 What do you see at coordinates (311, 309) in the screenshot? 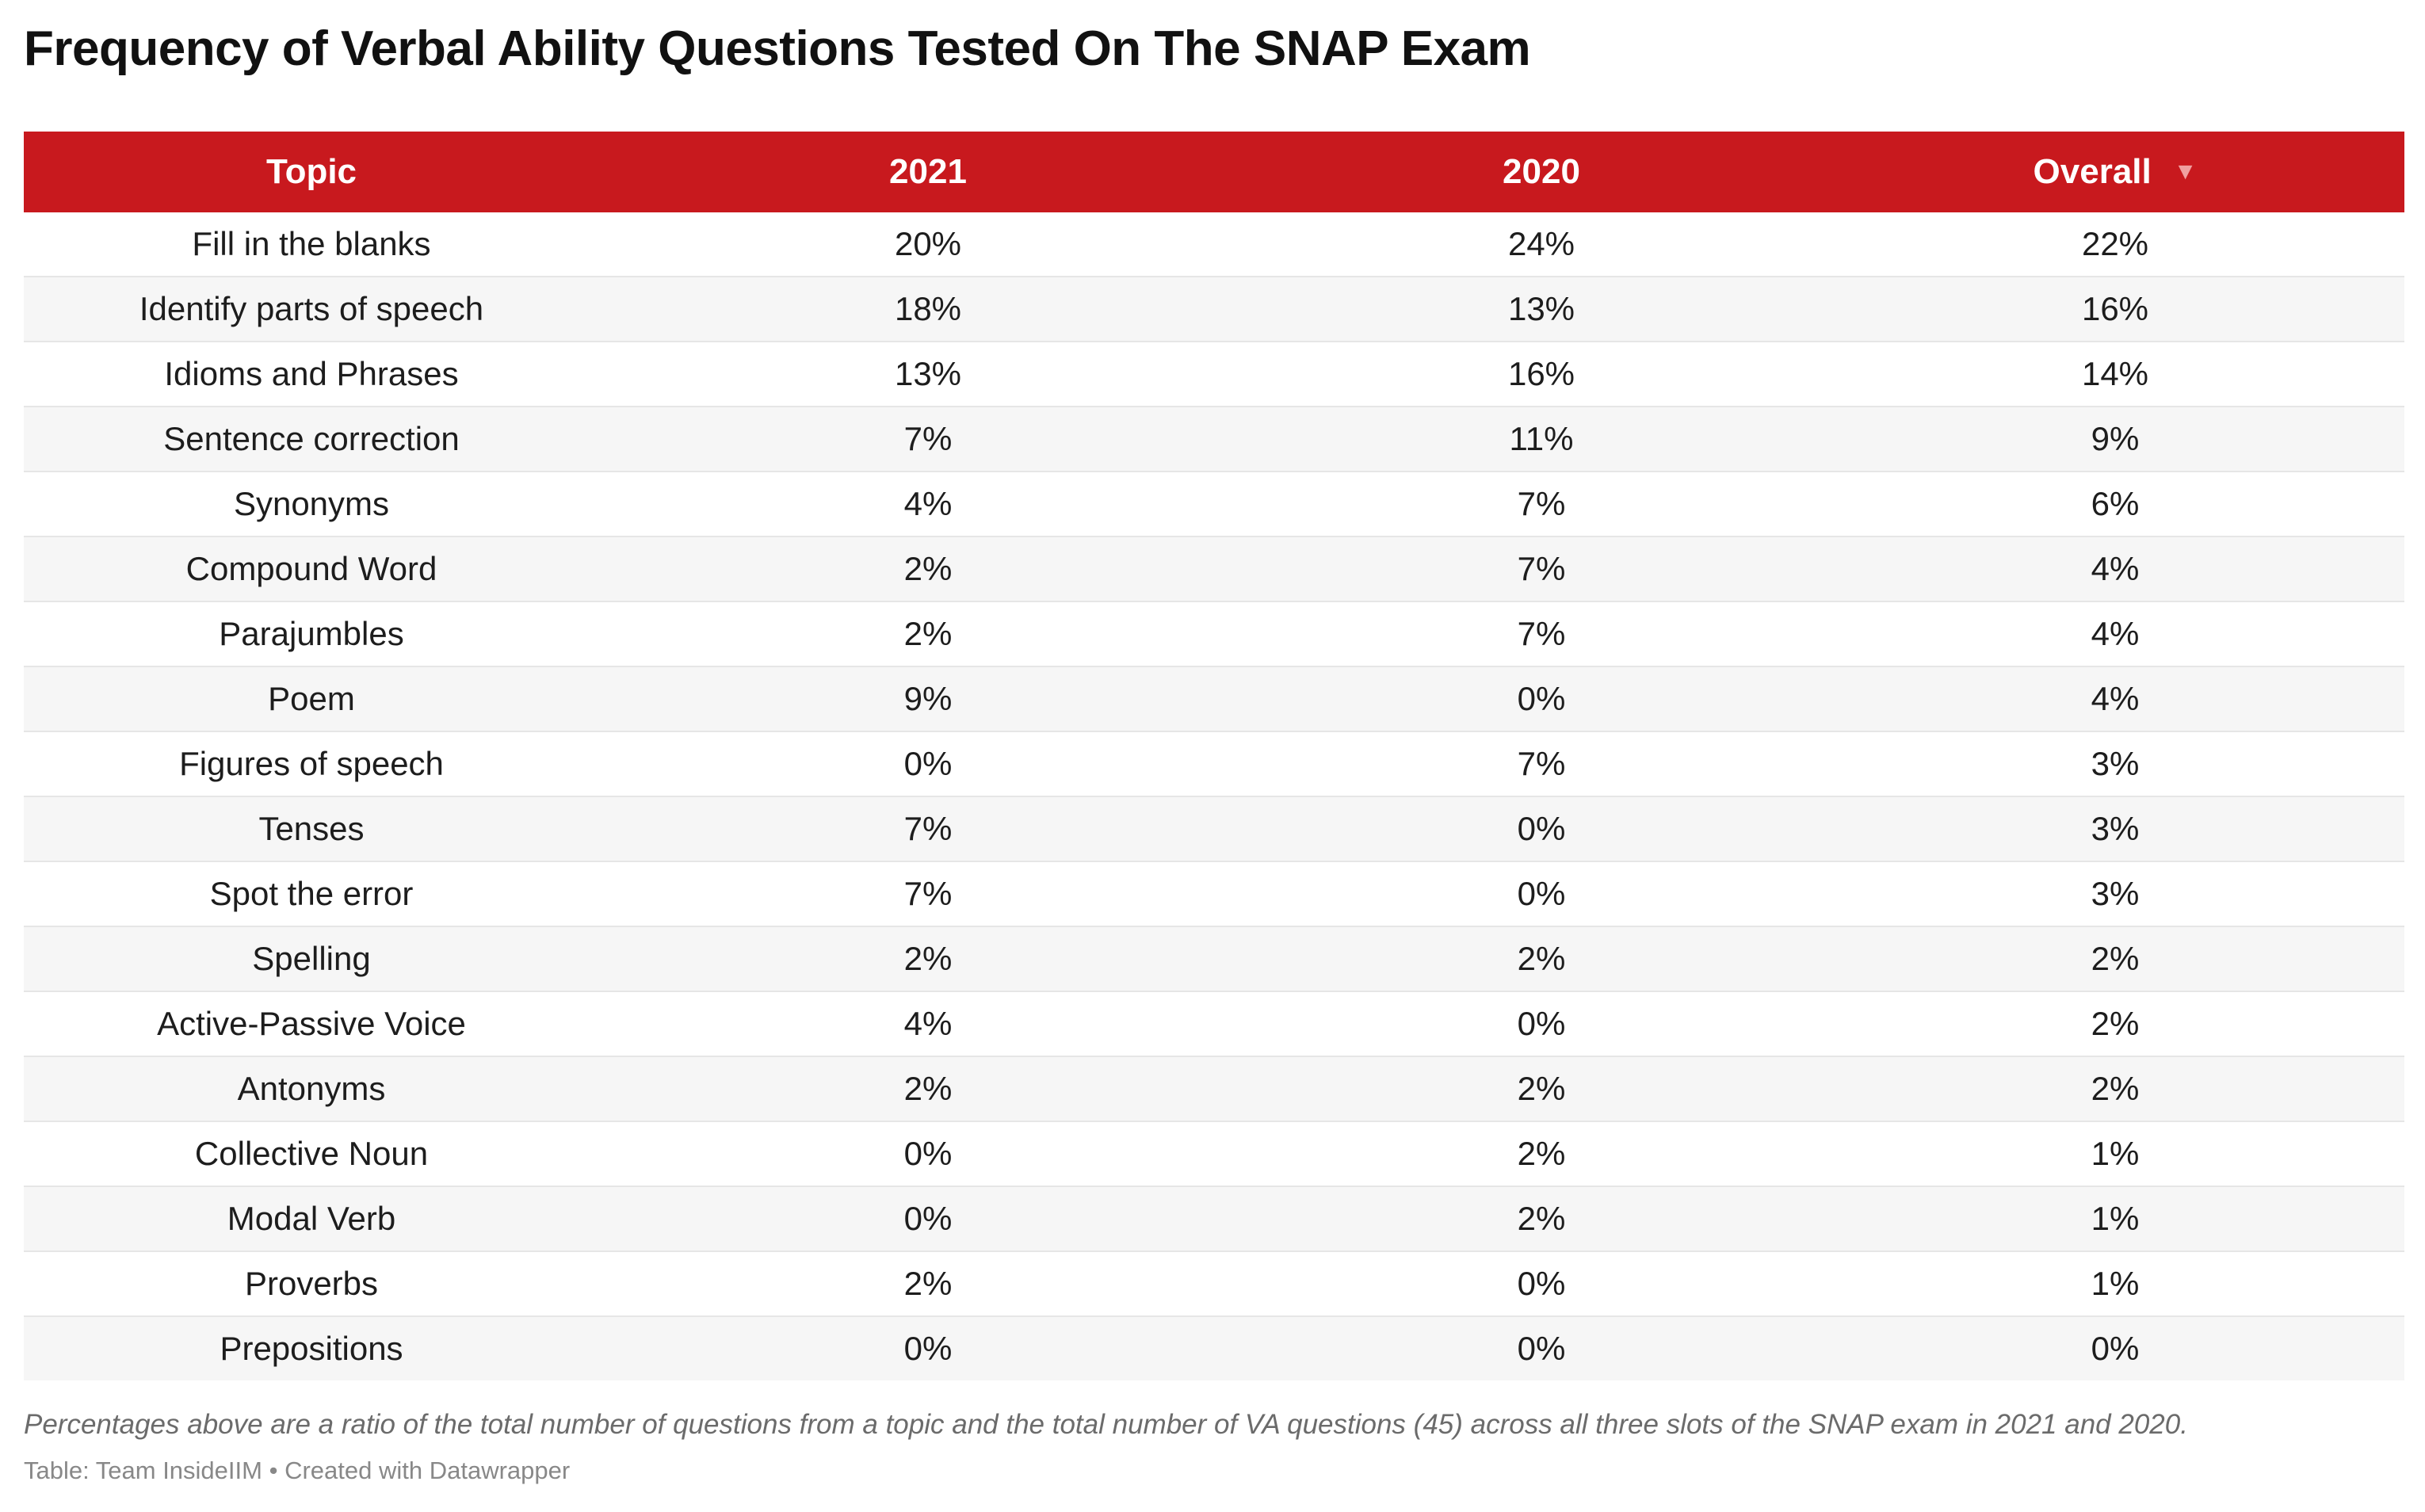
I see `cell-topic: Identify parts of speech` at bounding box center [311, 309].